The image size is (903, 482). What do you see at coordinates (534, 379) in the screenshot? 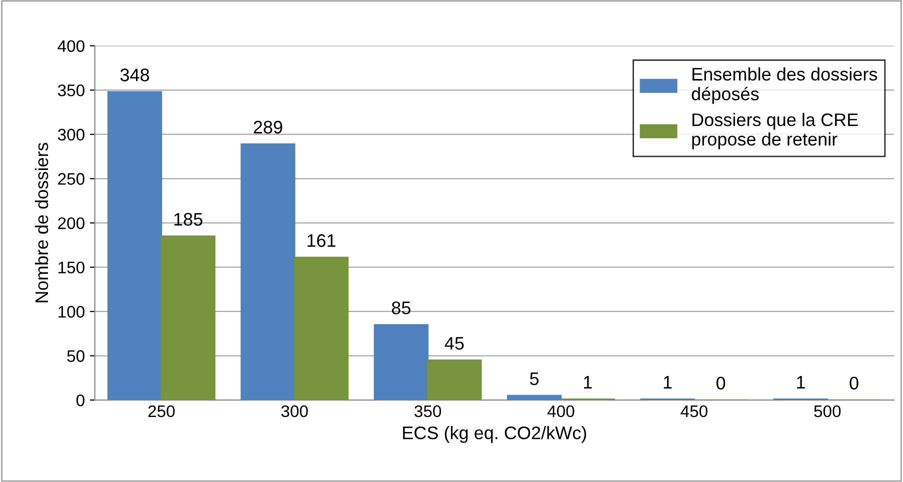
I see `data-label: 5` at bounding box center [534, 379].